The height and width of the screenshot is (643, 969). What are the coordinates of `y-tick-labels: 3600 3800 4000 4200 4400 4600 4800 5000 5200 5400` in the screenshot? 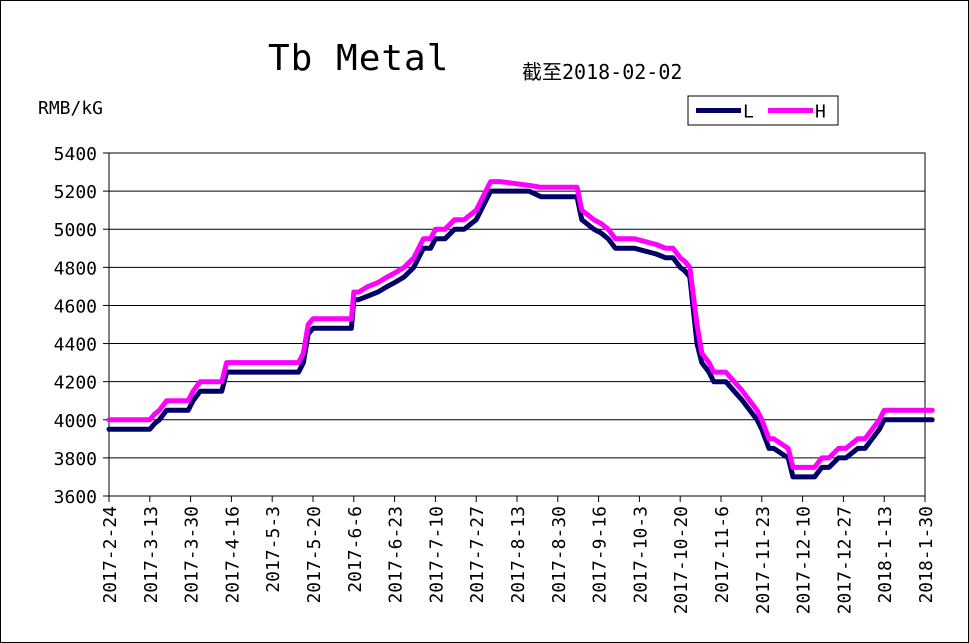 It's located at (75, 326).